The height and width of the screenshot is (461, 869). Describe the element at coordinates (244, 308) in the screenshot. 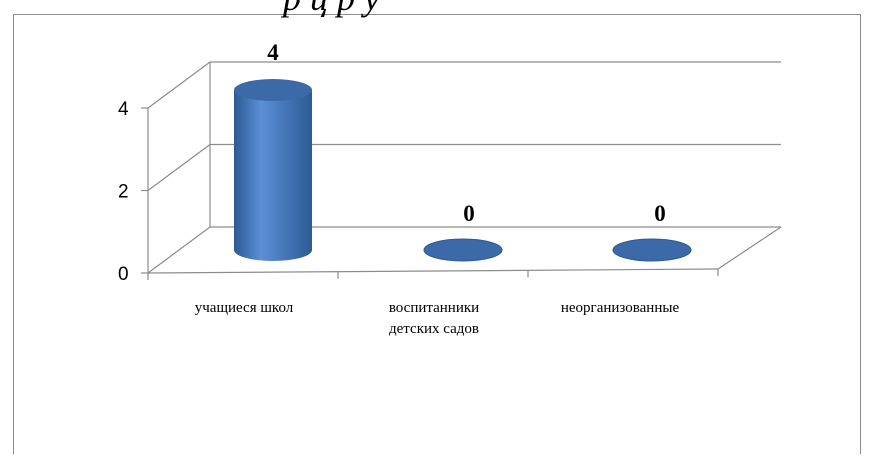

I see `category-label-0: учащиеся школ` at that location.